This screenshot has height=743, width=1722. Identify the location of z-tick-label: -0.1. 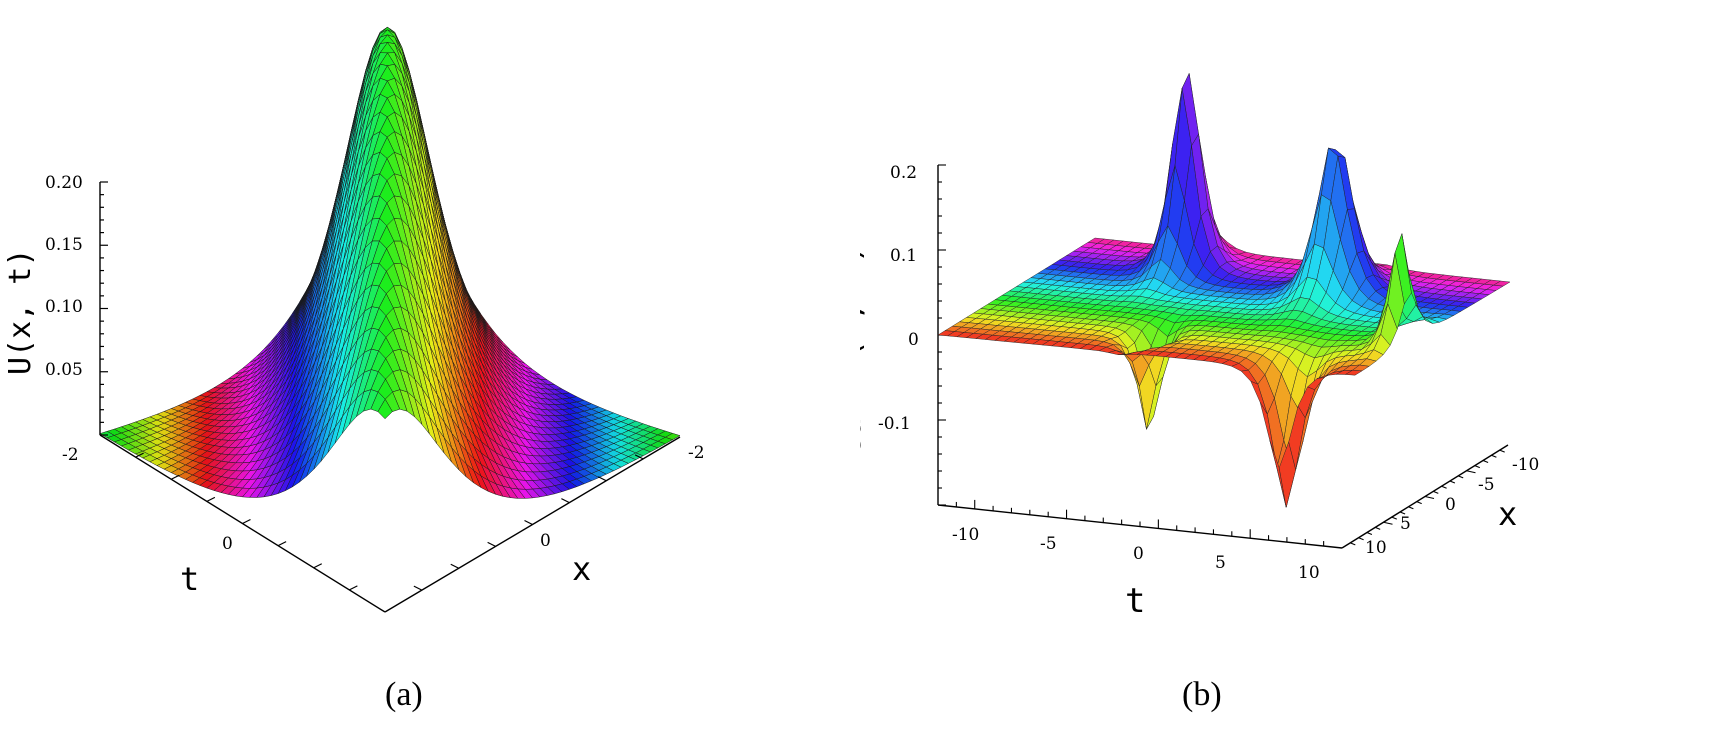
(894, 424).